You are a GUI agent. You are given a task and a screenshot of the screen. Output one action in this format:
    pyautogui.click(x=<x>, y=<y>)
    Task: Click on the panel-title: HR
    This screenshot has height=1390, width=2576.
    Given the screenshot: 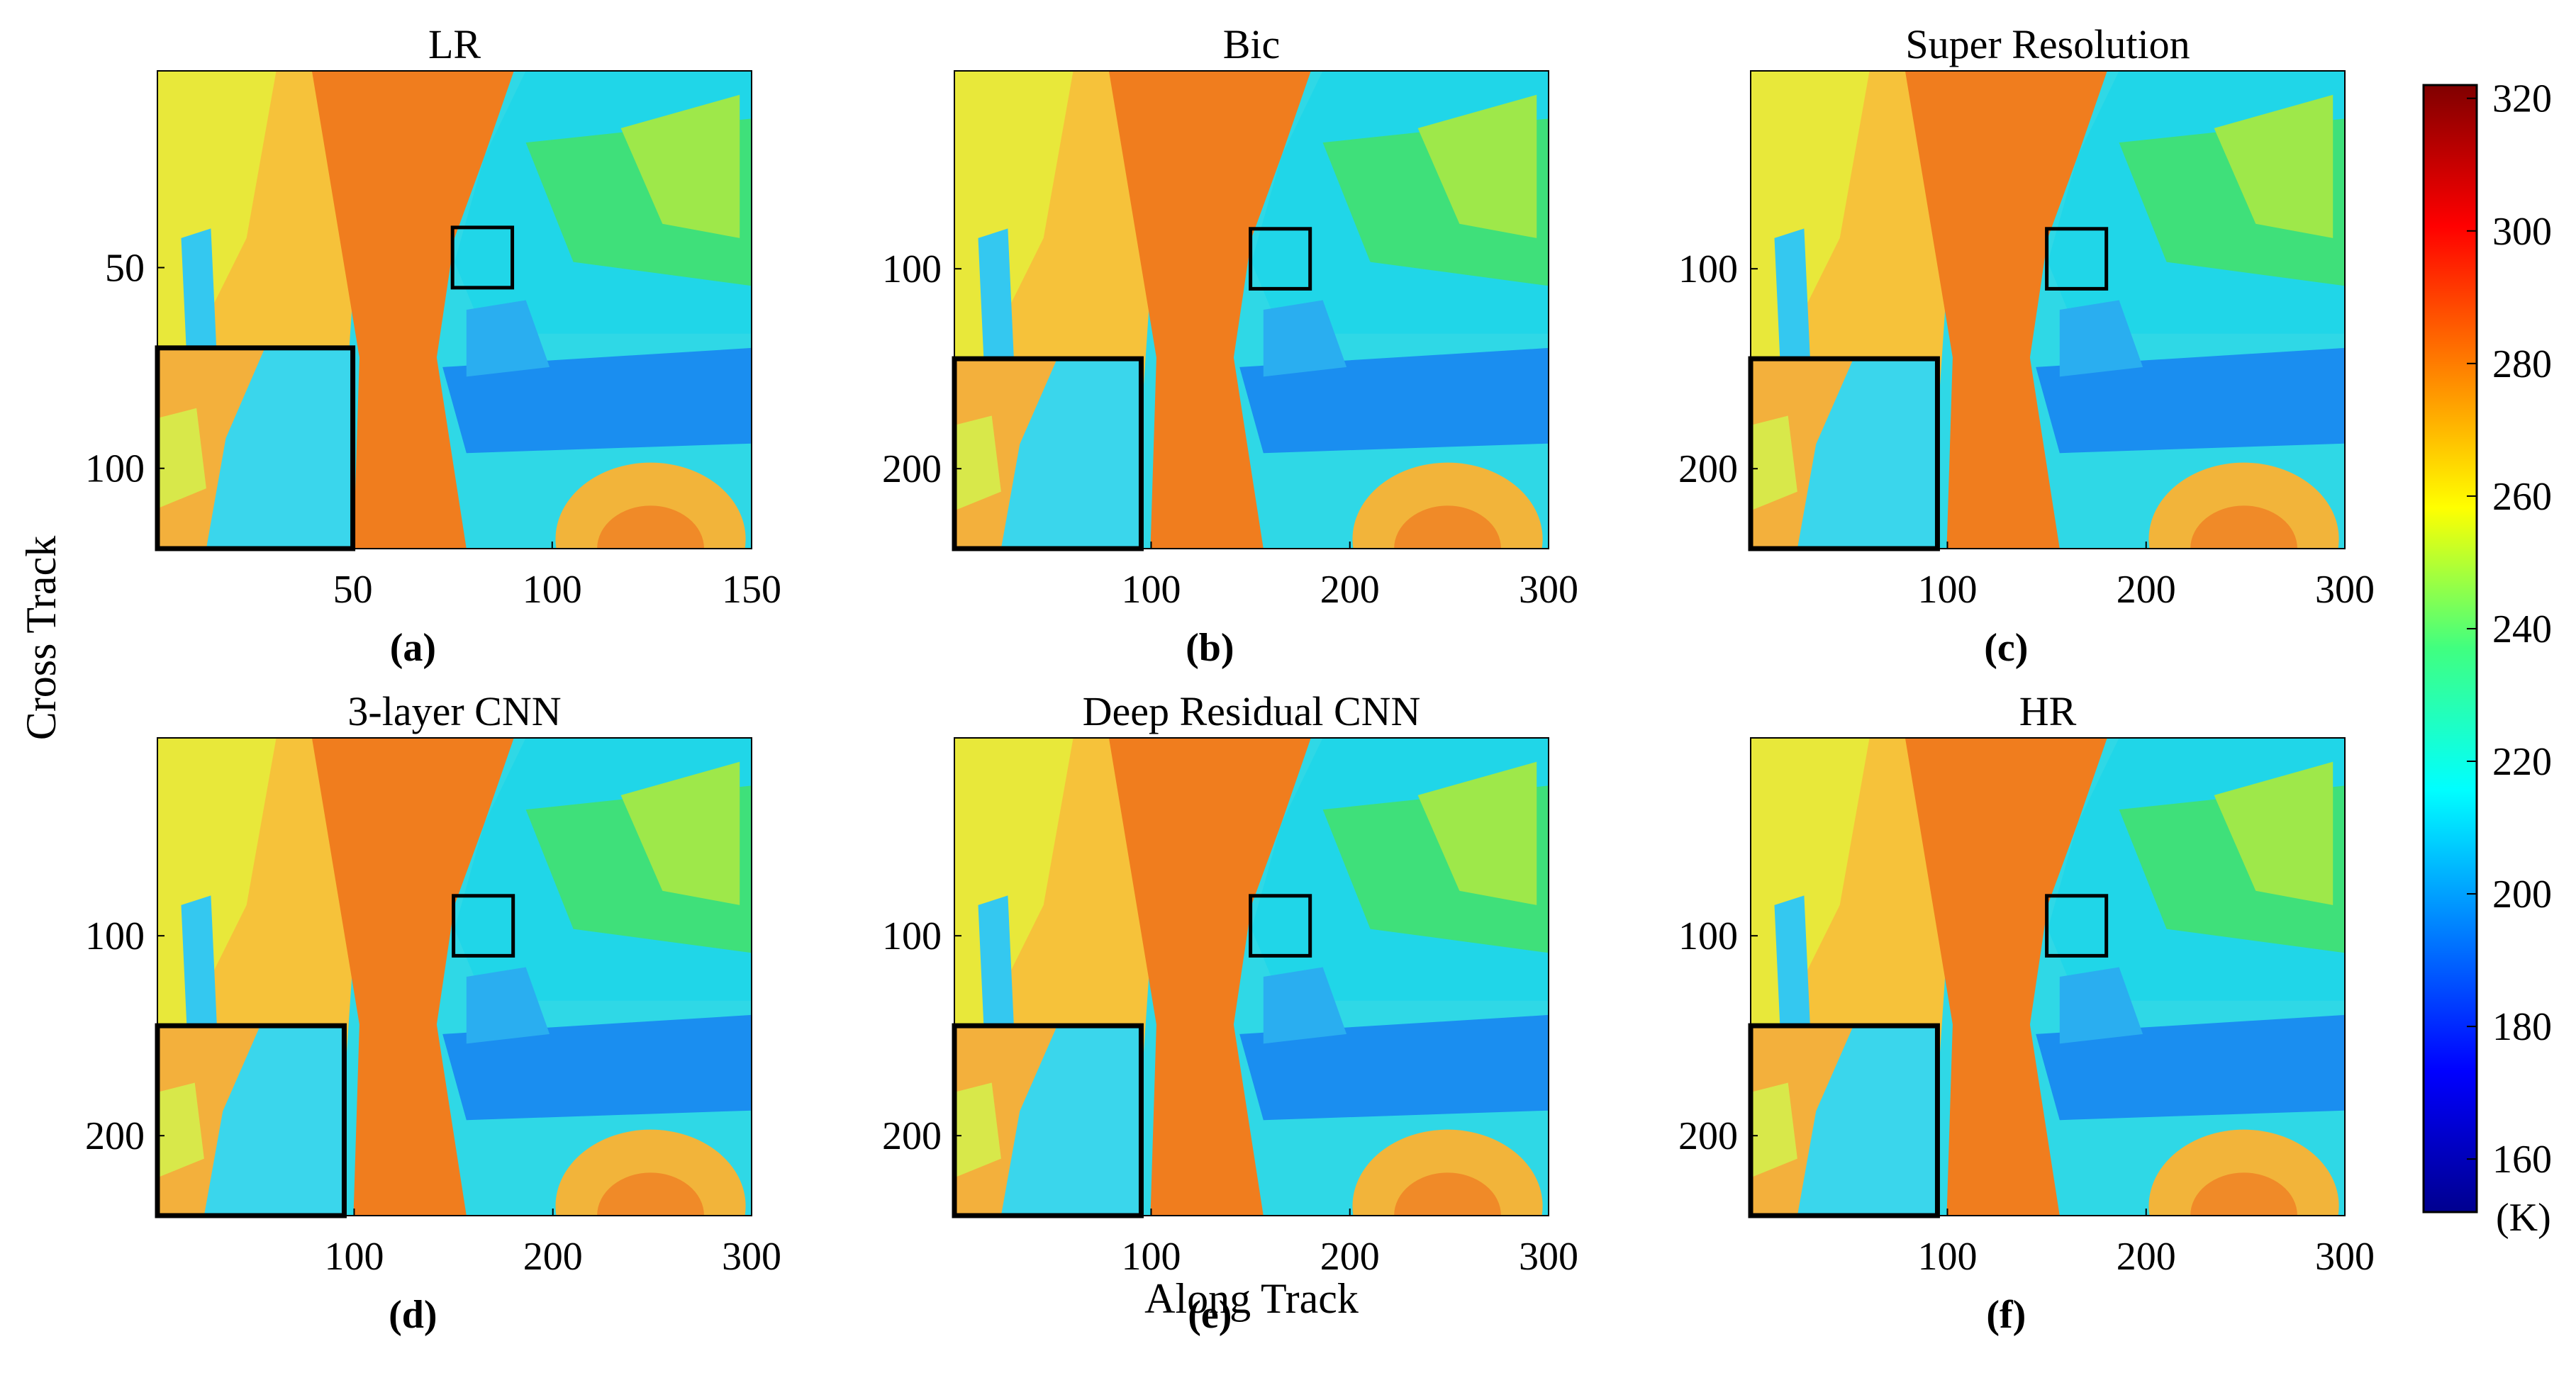 What is the action you would take?
    pyautogui.click(x=2048, y=711)
    